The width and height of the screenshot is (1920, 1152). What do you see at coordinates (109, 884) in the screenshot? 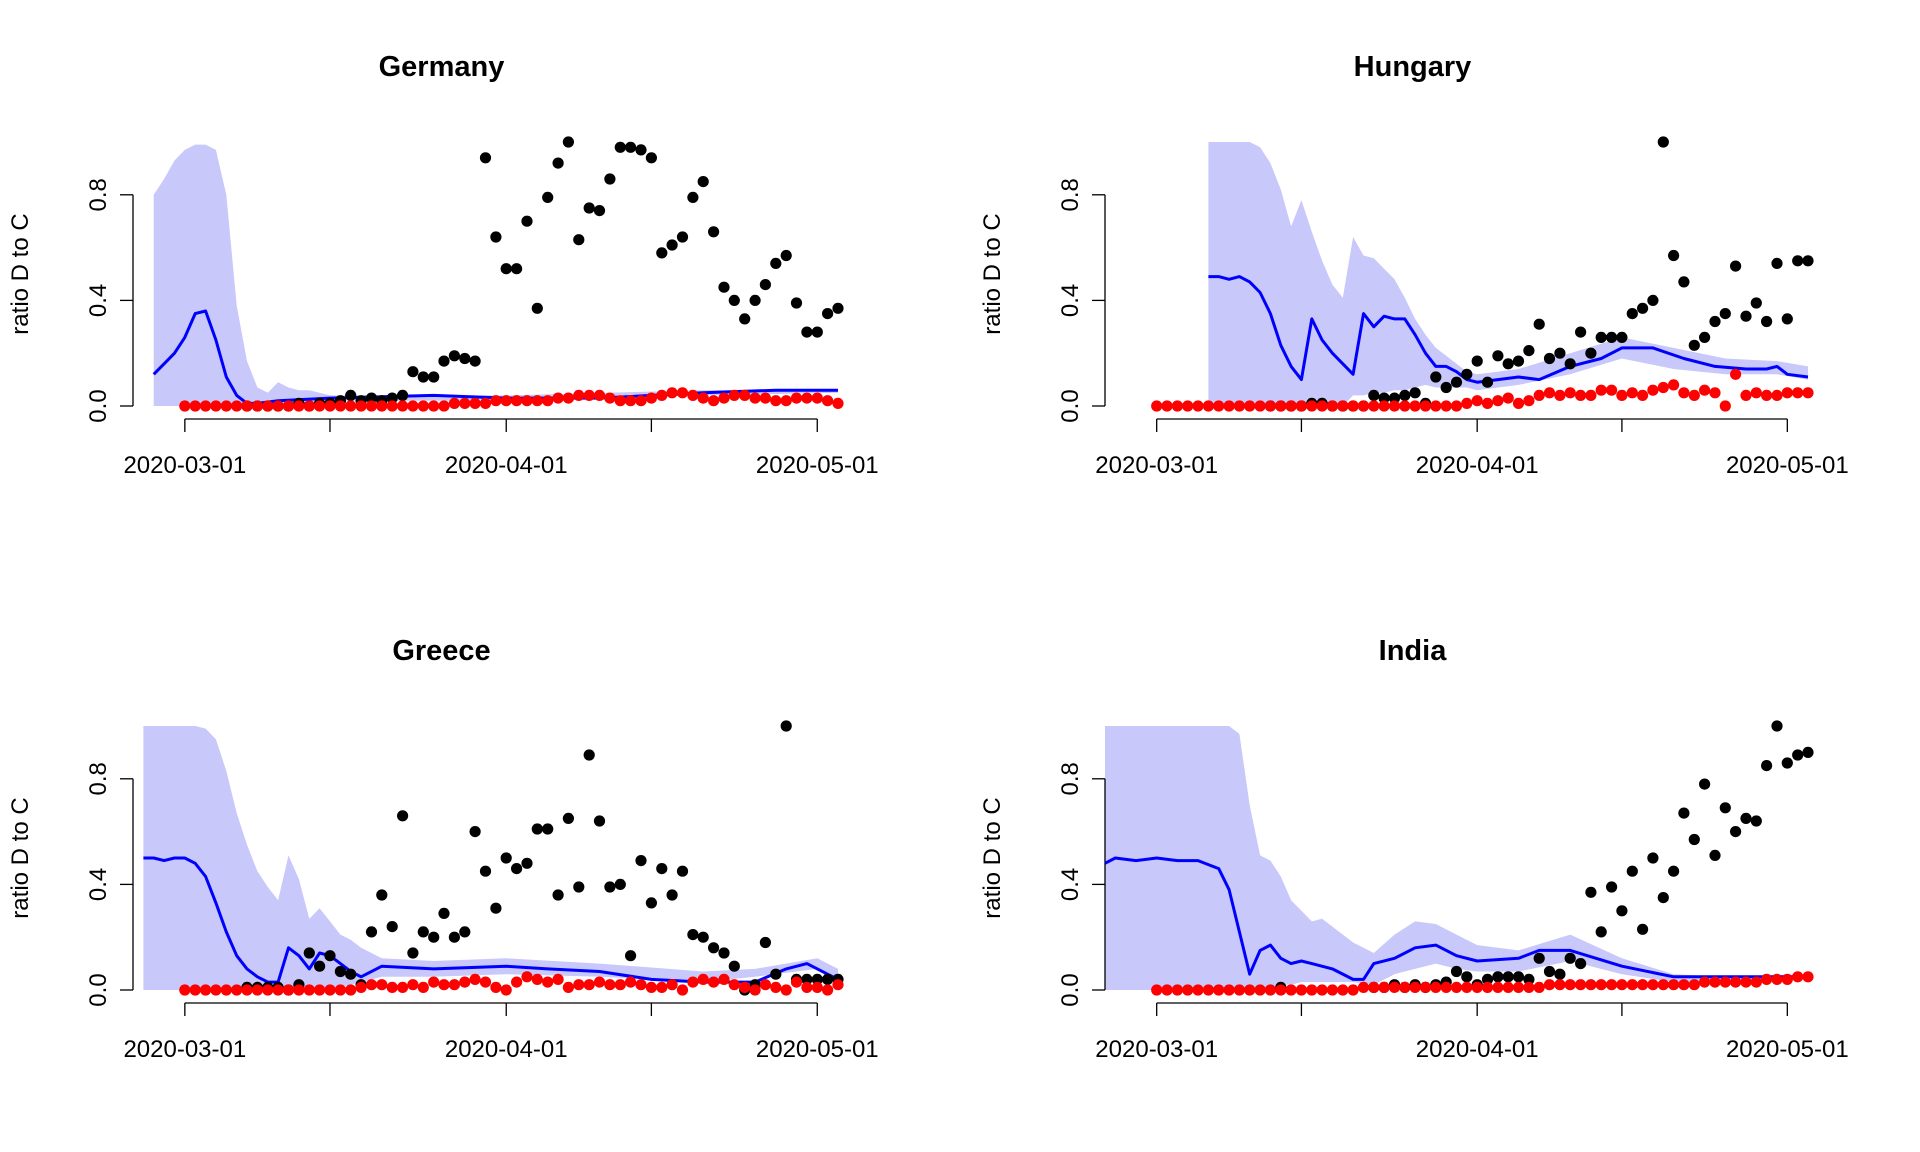
I see `y-axis: 0.0 0.4 0.8` at bounding box center [109, 884].